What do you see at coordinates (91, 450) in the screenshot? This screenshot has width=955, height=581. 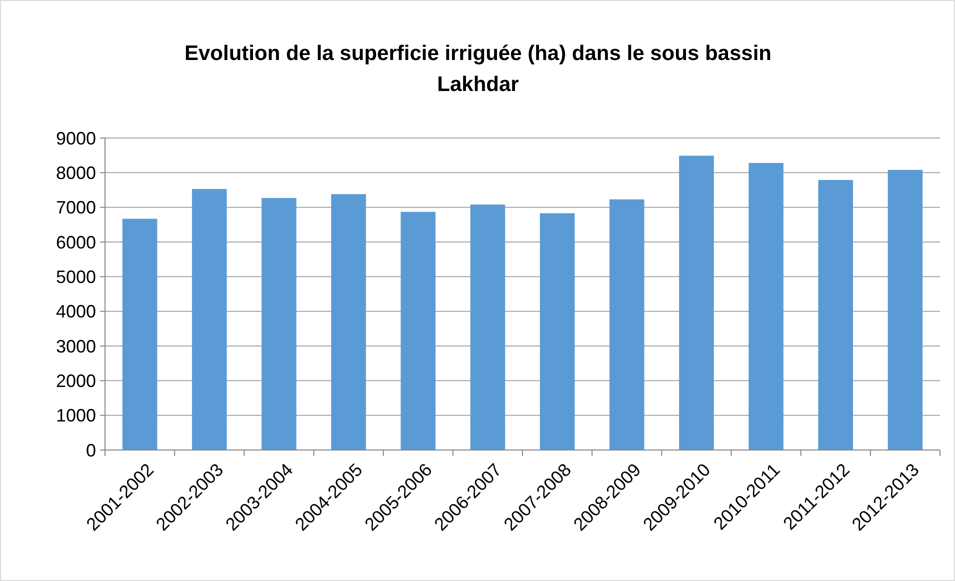 I see `y-tick-label: 0` at bounding box center [91, 450].